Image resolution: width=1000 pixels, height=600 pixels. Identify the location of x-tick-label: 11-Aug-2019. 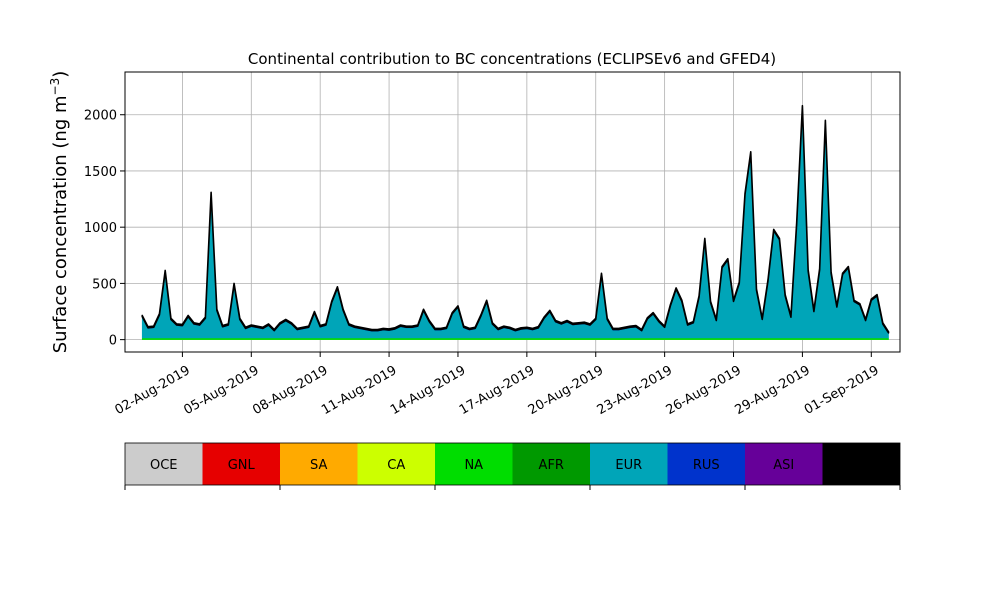
(359, 390).